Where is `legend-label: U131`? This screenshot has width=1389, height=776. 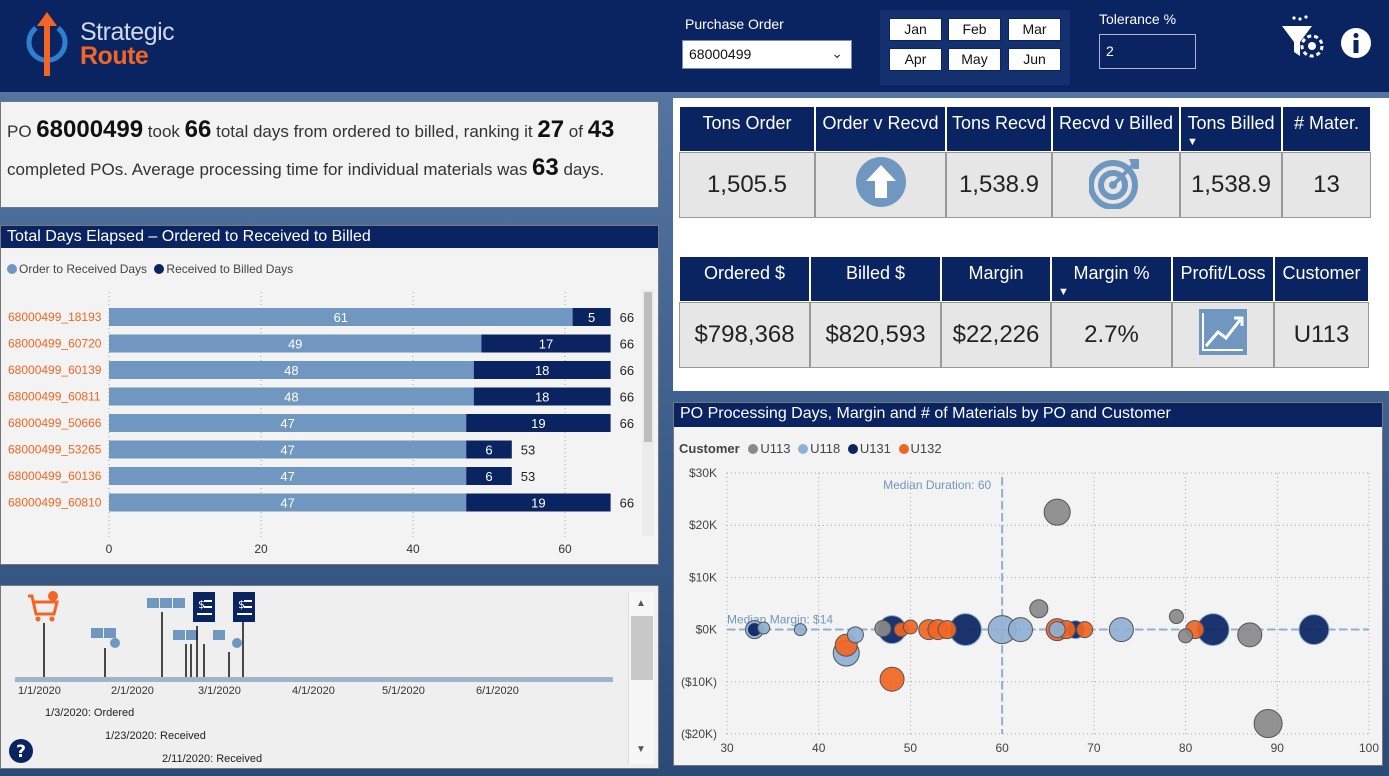
legend-label: U131 is located at coordinates (875, 448).